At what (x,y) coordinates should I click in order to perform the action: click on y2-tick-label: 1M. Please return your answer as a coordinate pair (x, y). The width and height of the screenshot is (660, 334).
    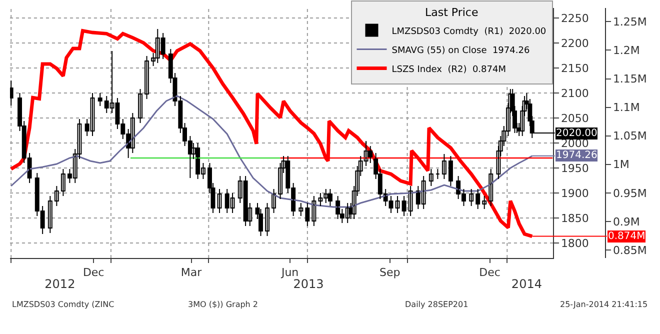
    Looking at the image, I should click on (621, 165).